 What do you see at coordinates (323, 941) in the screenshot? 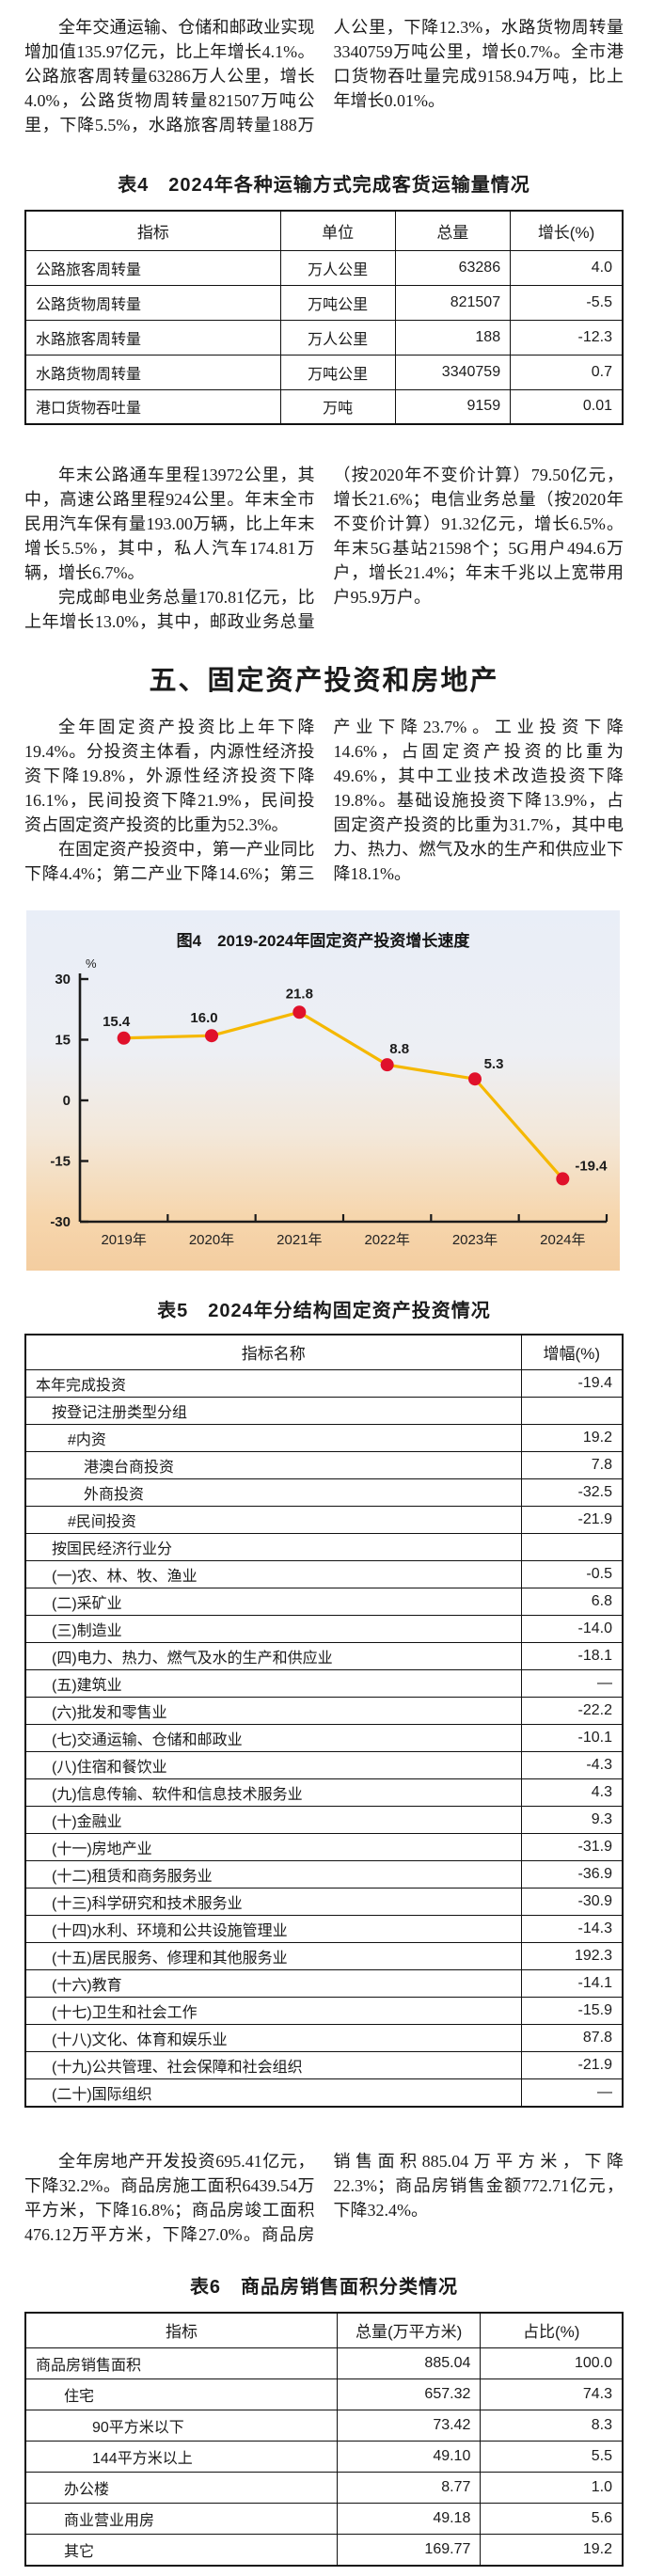
I see `figure4-chart-title: 图4 2019-2024年固定资产投资增长速度` at bounding box center [323, 941].